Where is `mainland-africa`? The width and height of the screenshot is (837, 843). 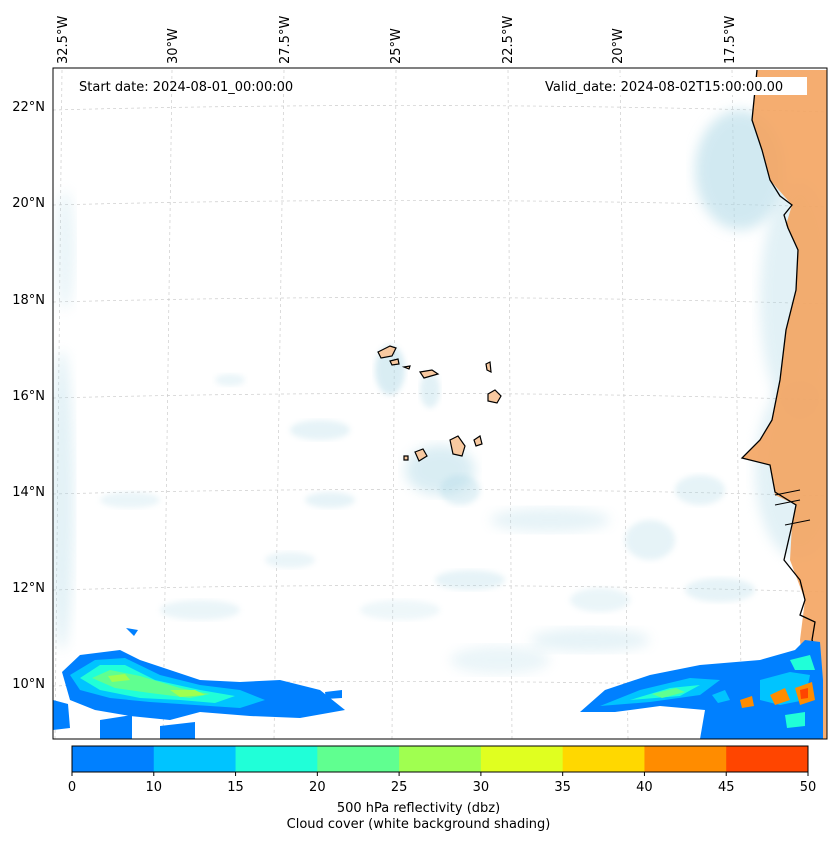
mainland-africa is located at coordinates (784, 404).